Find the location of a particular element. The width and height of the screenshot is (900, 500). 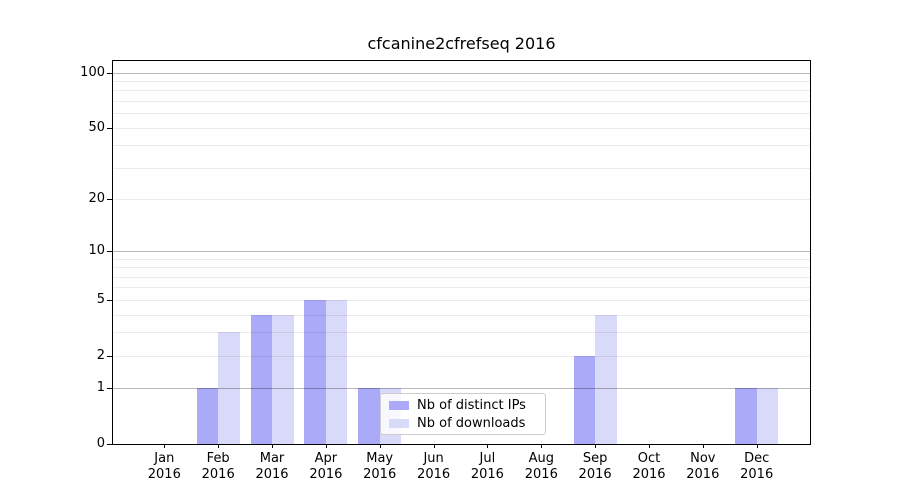

bar-distinct-ips-apr is located at coordinates (315, 371).